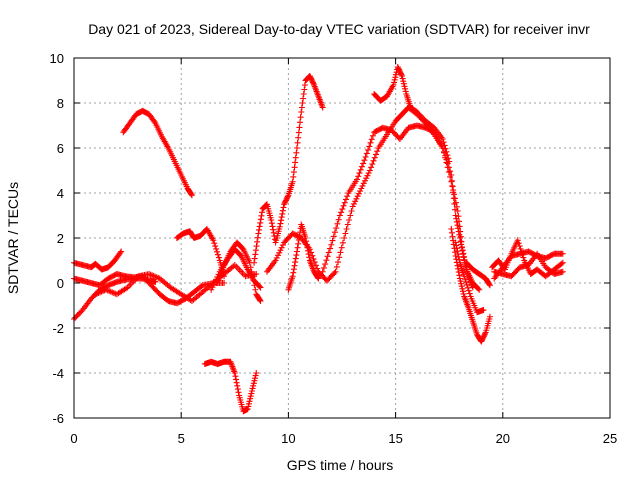  What do you see at coordinates (60, 283) in the screenshot?
I see `y-tick-label: 0` at bounding box center [60, 283].